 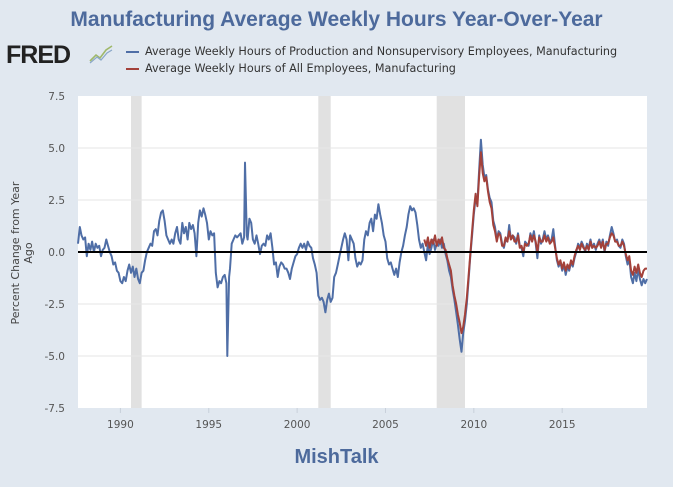 What do you see at coordinates (101, 54) in the screenshot?
I see `chart-sparkline-icon` at bounding box center [101, 54].